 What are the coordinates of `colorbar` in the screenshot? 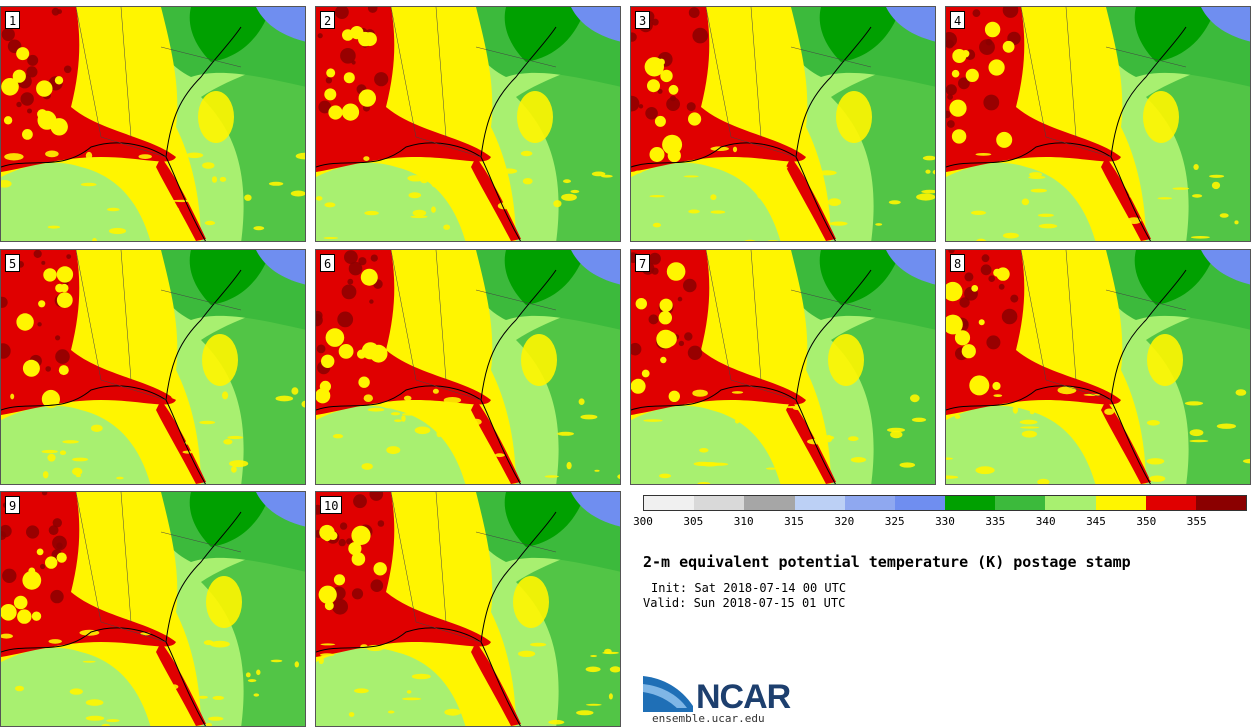 It's located at (945, 503).